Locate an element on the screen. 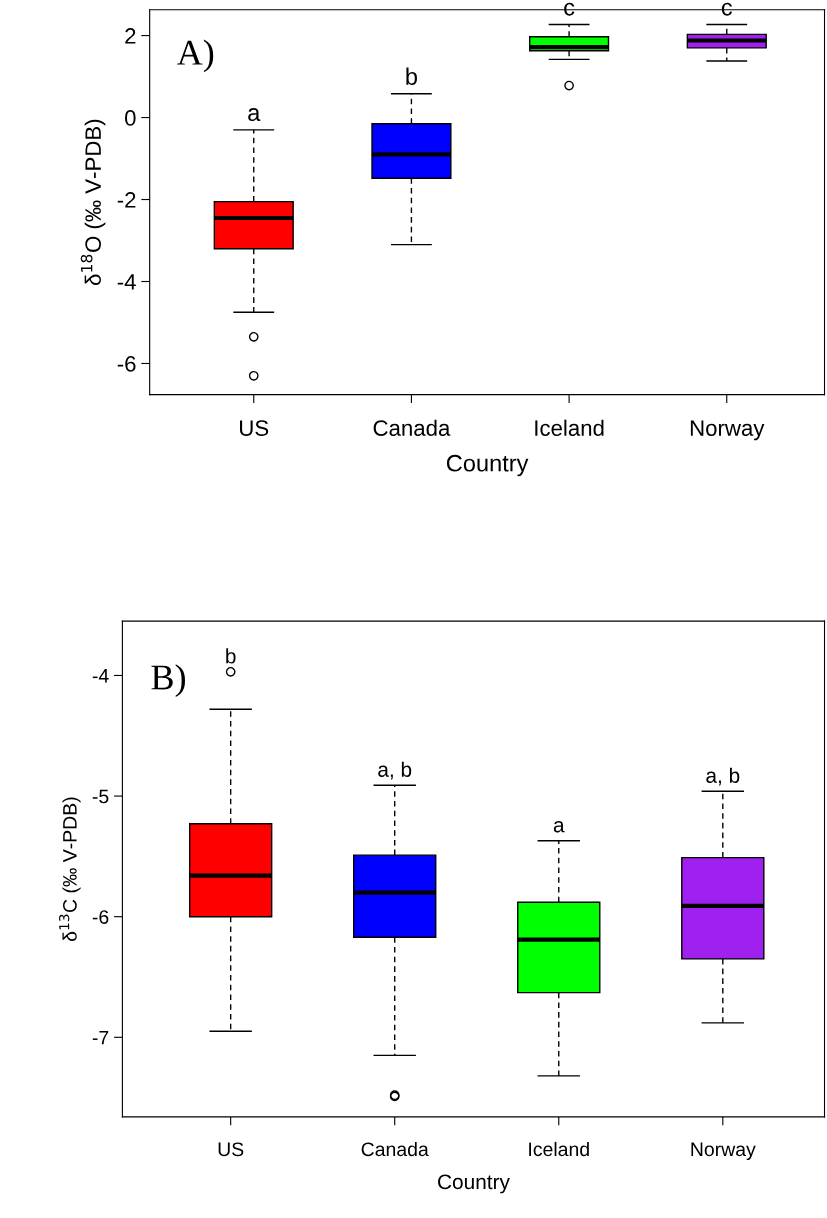  y-tick-label: -2 is located at coordinates (126, 200).